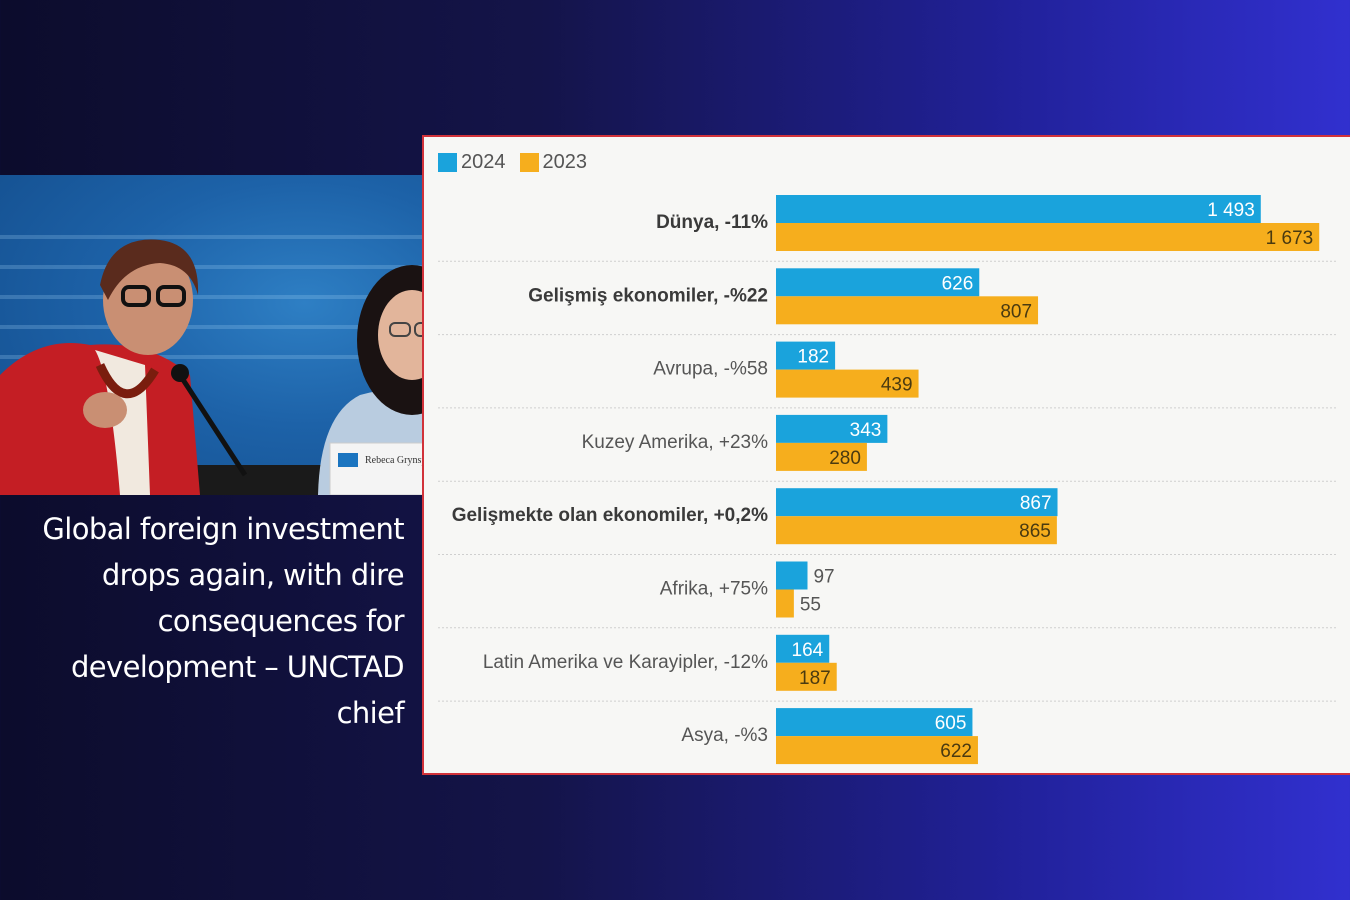 Image resolution: width=1350 pixels, height=900 pixels. What do you see at coordinates (823, 577) in the screenshot?
I see `data-label-2024: 97` at bounding box center [823, 577].